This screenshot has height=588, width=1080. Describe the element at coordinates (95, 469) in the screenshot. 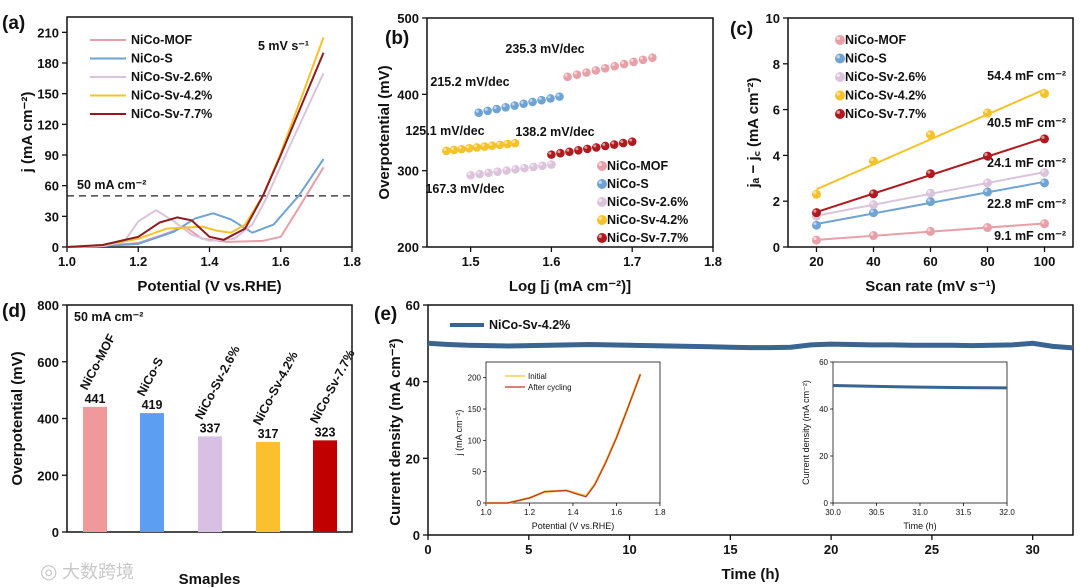

I see `bar` at that location.